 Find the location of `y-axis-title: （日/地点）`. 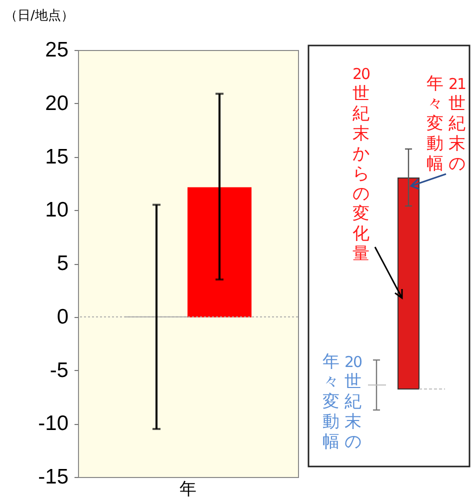

y-axis-title: （日/地点） is located at coordinates (39, 16).